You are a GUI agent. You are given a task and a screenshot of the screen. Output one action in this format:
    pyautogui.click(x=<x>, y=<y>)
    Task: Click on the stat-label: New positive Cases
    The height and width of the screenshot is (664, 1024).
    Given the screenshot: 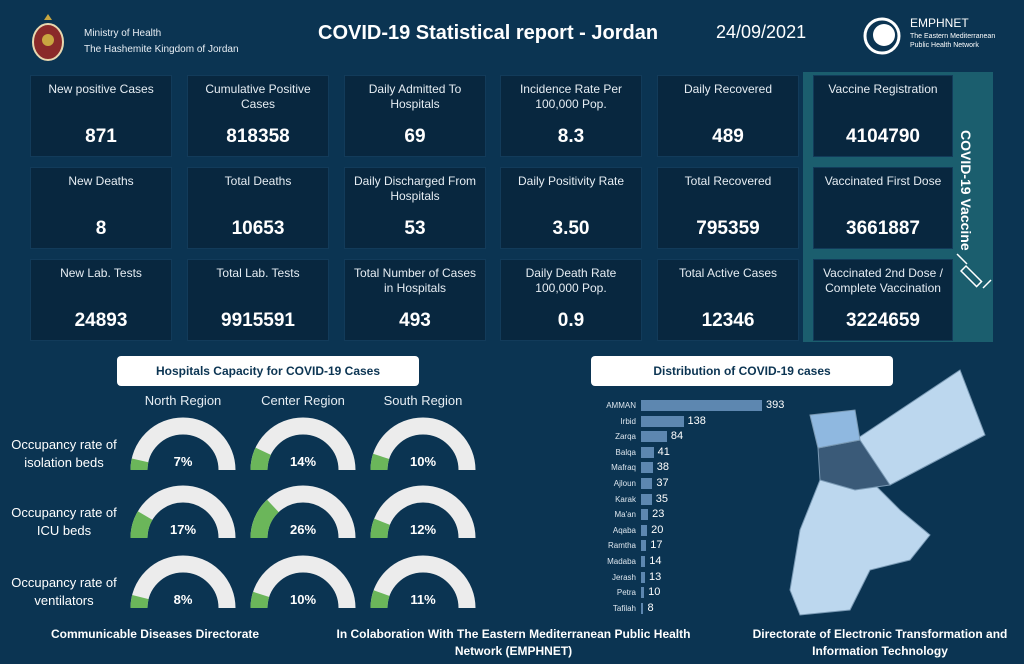 What is the action you would take?
    pyautogui.click(x=101, y=89)
    